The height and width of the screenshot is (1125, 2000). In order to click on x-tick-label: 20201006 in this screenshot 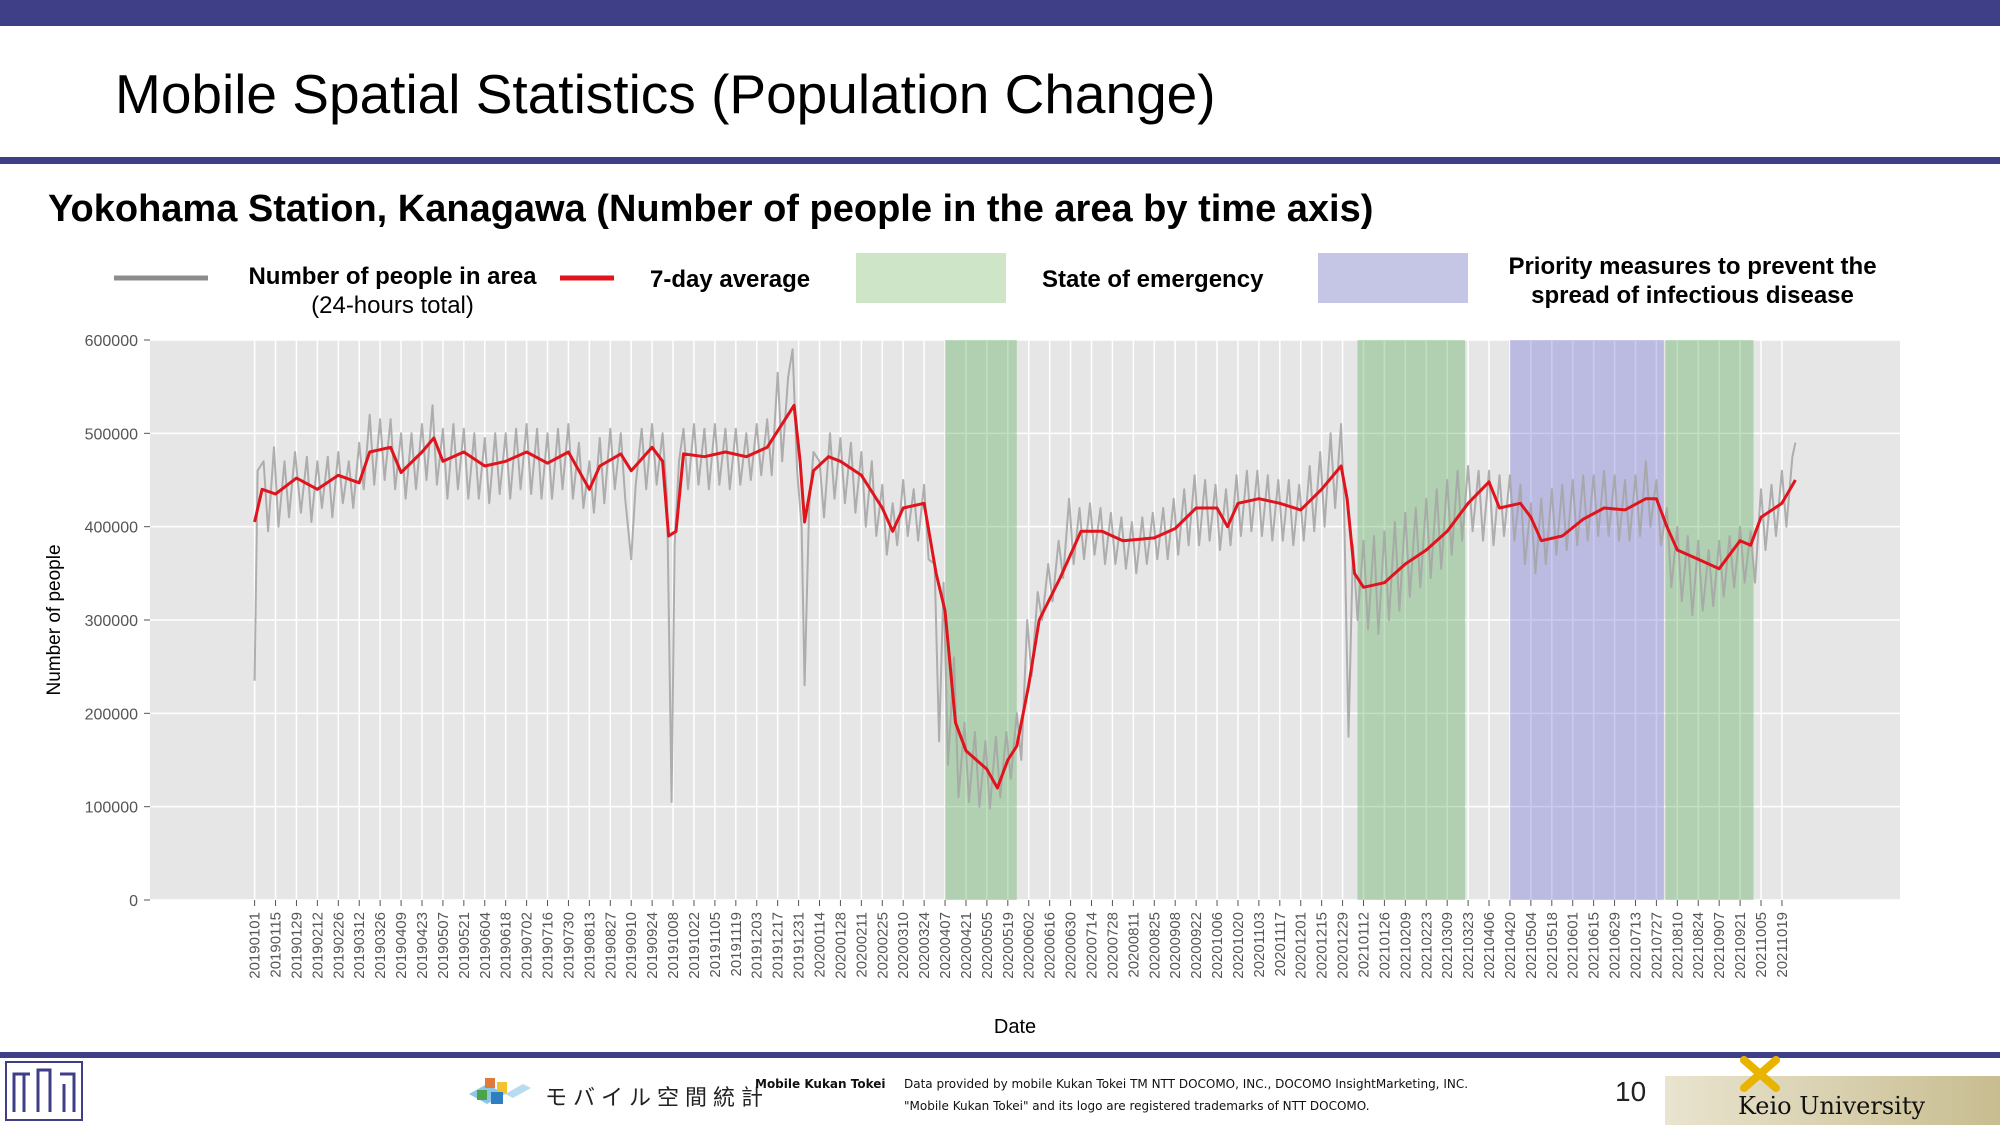, I will do `click(1217, 945)`.